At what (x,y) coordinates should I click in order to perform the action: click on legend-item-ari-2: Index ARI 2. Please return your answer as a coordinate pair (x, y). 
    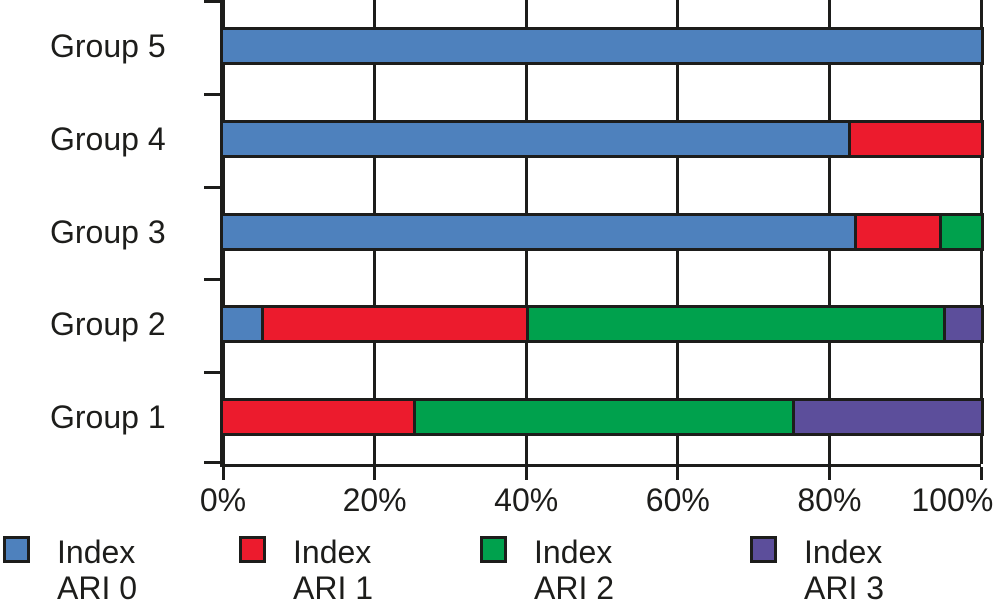
    Looking at the image, I should click on (547, 567).